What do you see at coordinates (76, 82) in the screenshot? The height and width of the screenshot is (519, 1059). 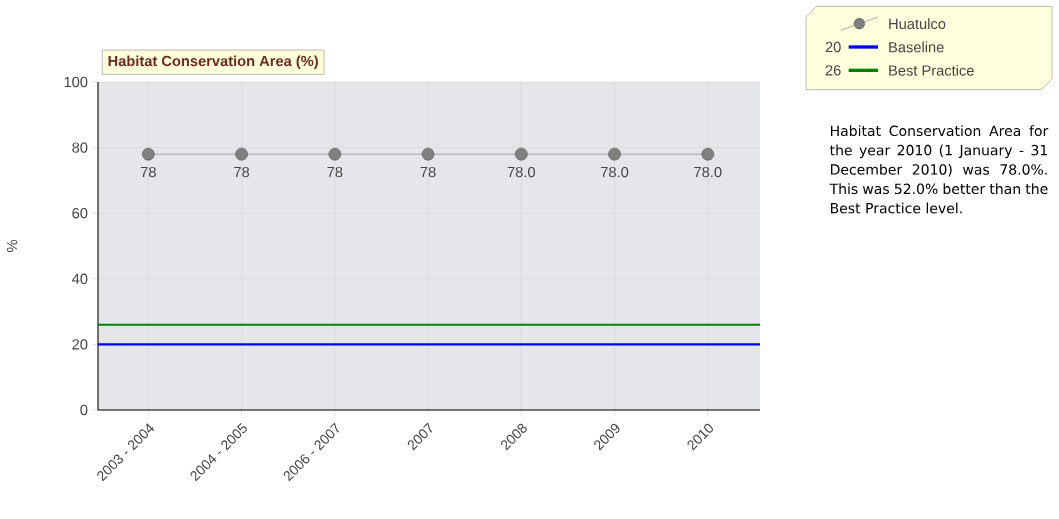 I see `y-tick-label: 100` at bounding box center [76, 82].